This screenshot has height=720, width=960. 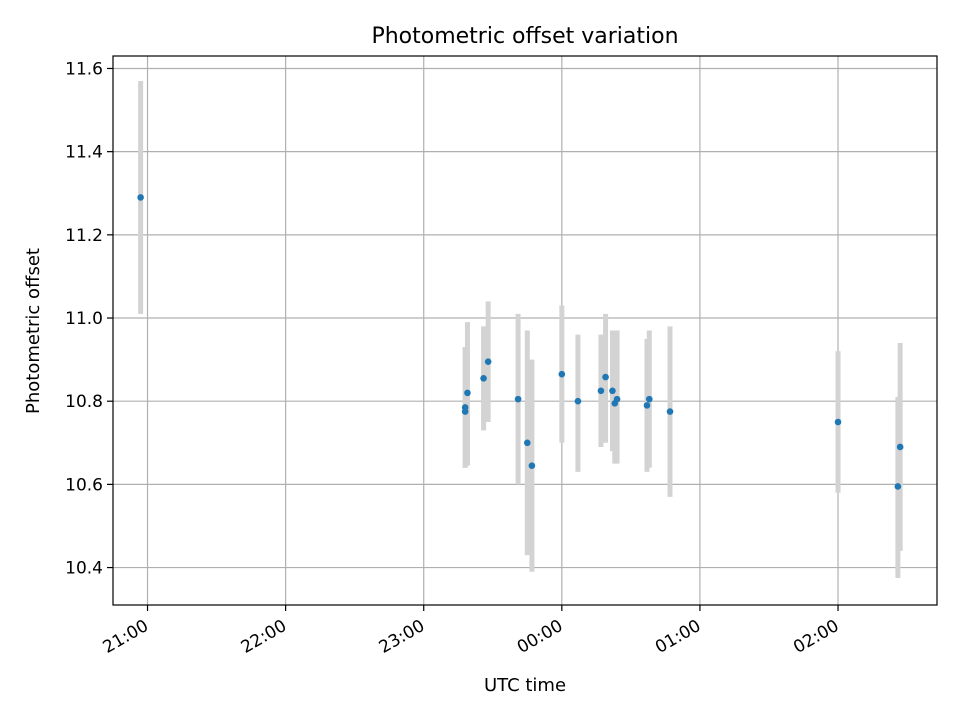 What do you see at coordinates (524, 36) in the screenshot?
I see `chart-title: Photometric offset variation` at bounding box center [524, 36].